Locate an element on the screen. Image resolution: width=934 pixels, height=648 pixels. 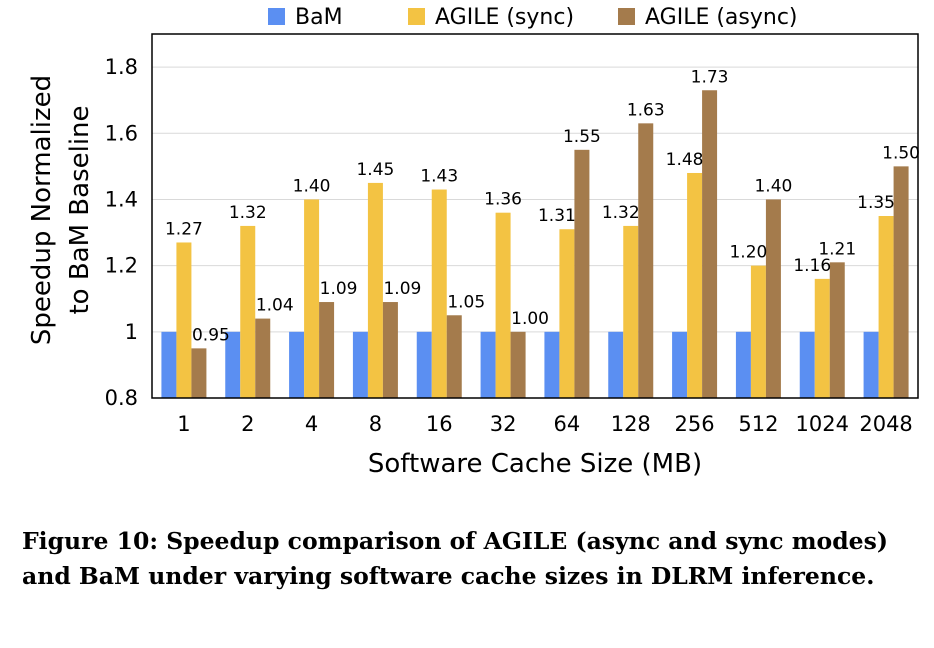
data-label: 1.04 is located at coordinates (275, 306).